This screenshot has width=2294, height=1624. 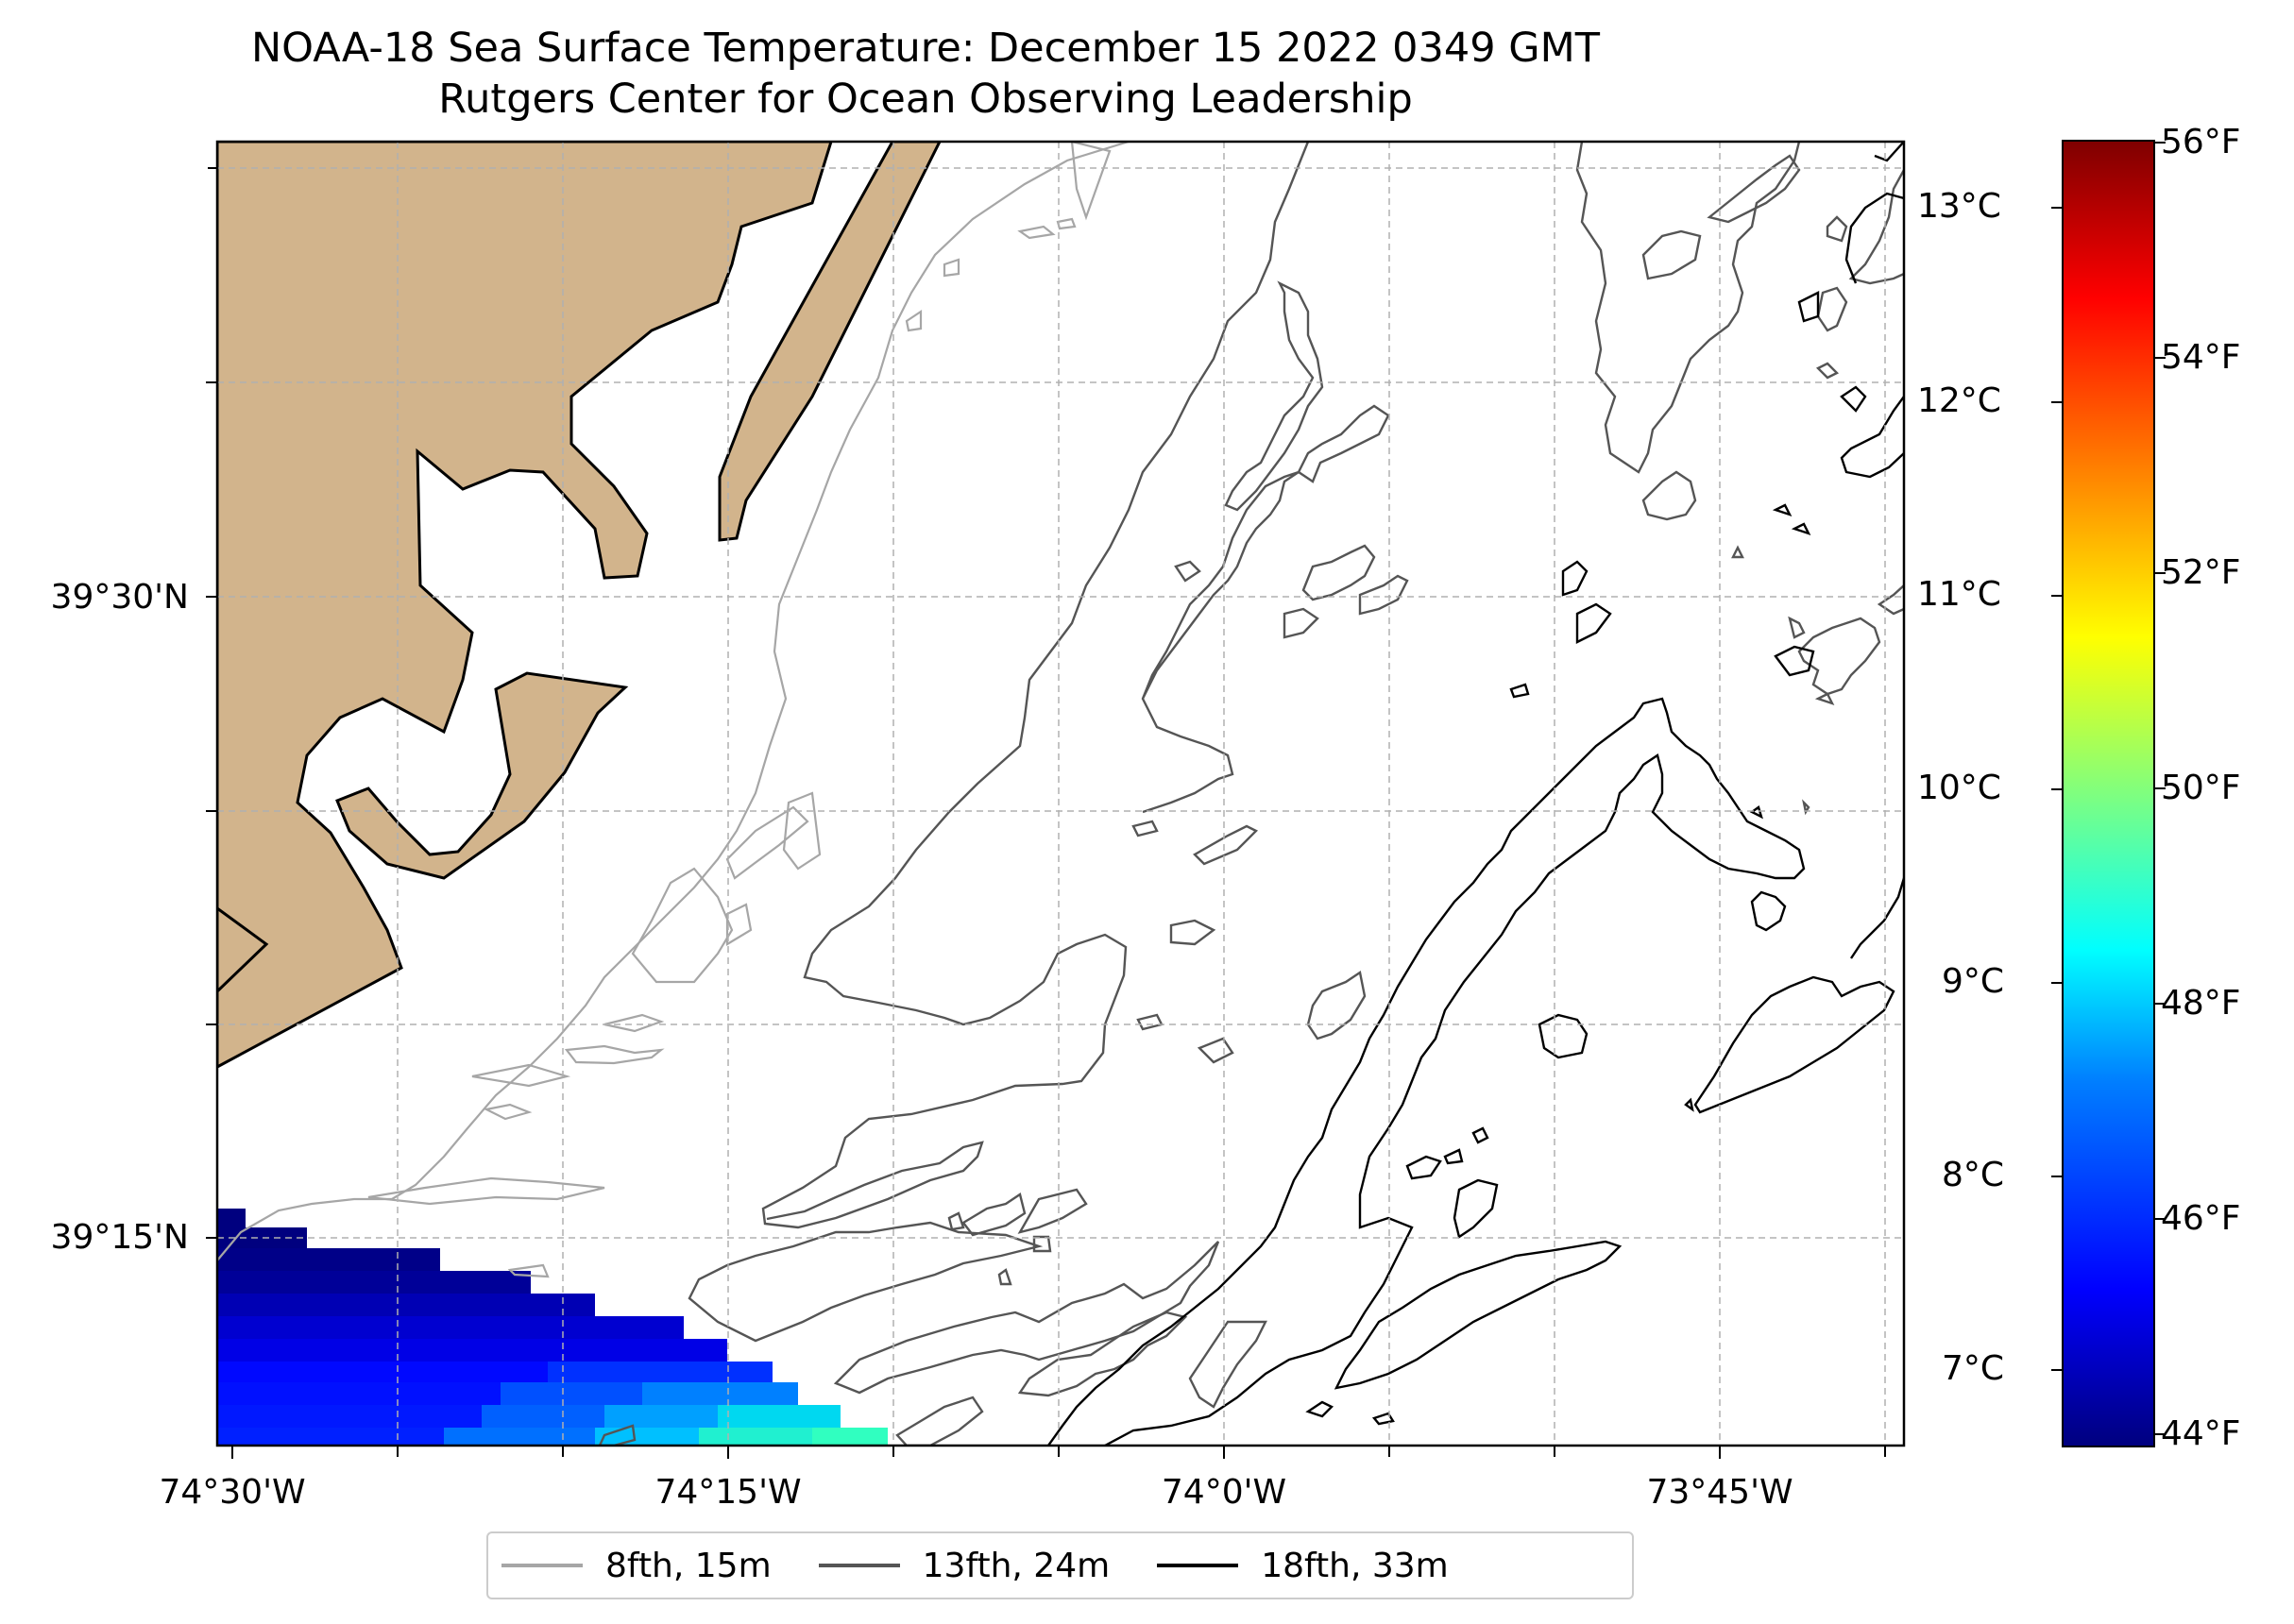 What do you see at coordinates (1974, 1175) in the screenshot?
I see `colorbar-celsius-8: 8°C` at bounding box center [1974, 1175].